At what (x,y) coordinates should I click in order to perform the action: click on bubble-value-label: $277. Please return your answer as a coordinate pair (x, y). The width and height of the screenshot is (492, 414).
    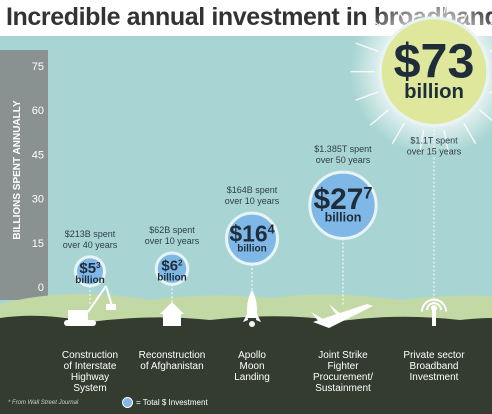
    Looking at the image, I should click on (343, 199).